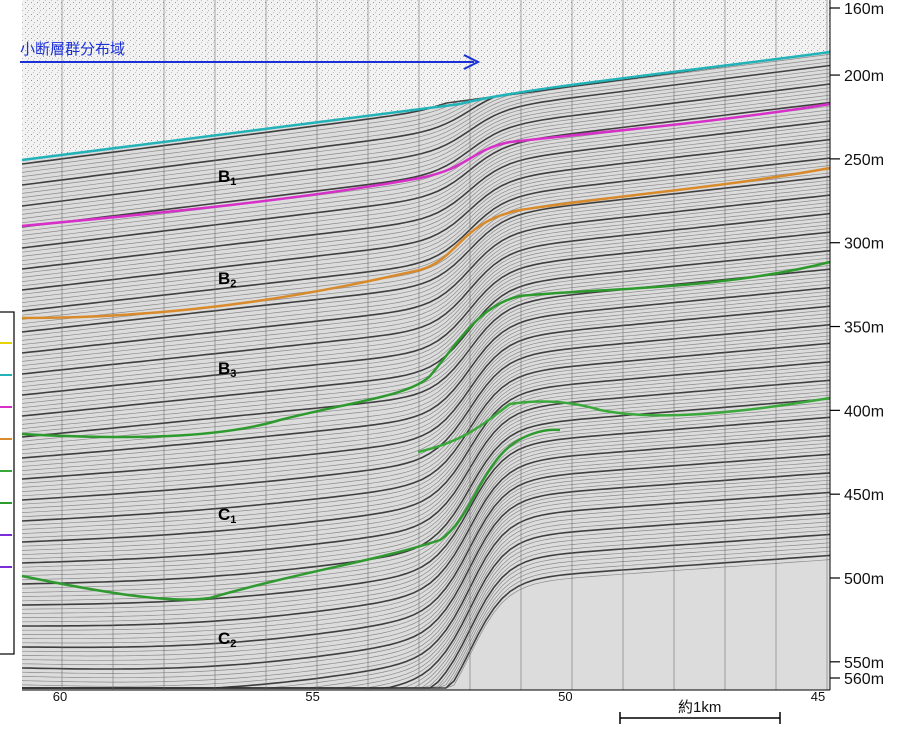 Image resolution: width=914 pixels, height=730 pixels. What do you see at coordinates (7, 483) in the screenshot?
I see `legend-frame` at bounding box center [7, 483].